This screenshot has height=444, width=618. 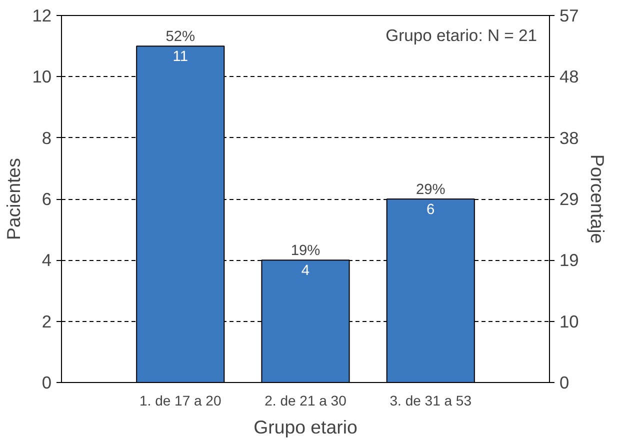 What do you see at coordinates (47, 260) in the screenshot?
I see `y-tick-label: 4` at bounding box center [47, 260].